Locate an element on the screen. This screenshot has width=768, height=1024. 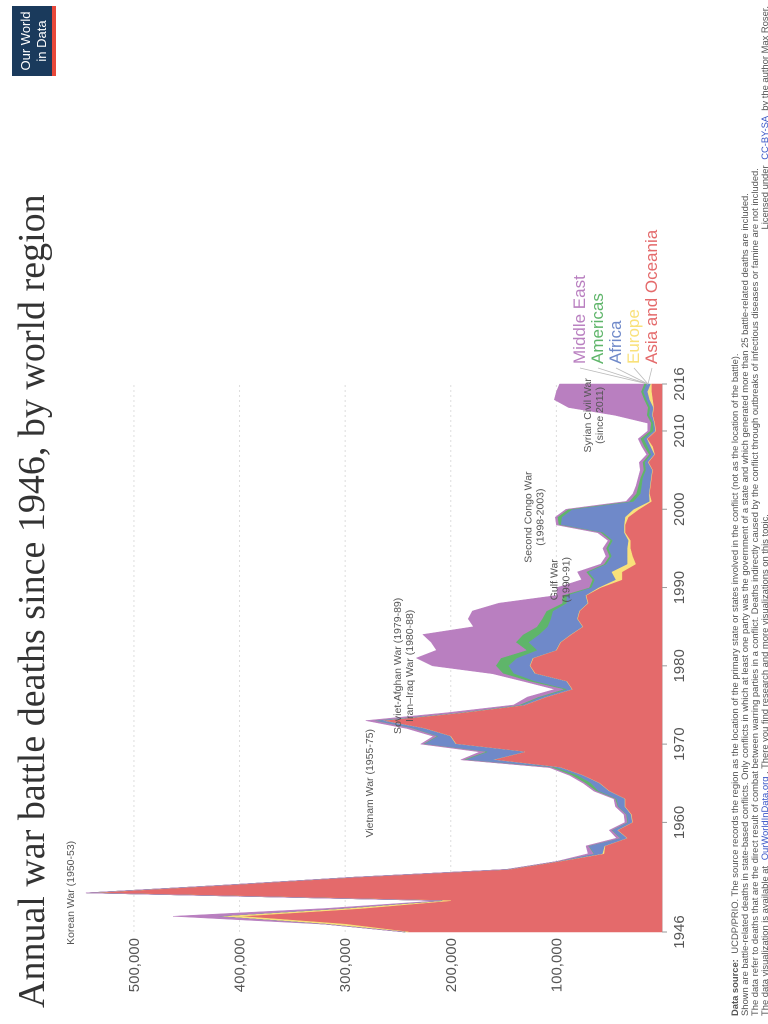
y-tick-label: 400,000 is located at coordinates (240, 965).